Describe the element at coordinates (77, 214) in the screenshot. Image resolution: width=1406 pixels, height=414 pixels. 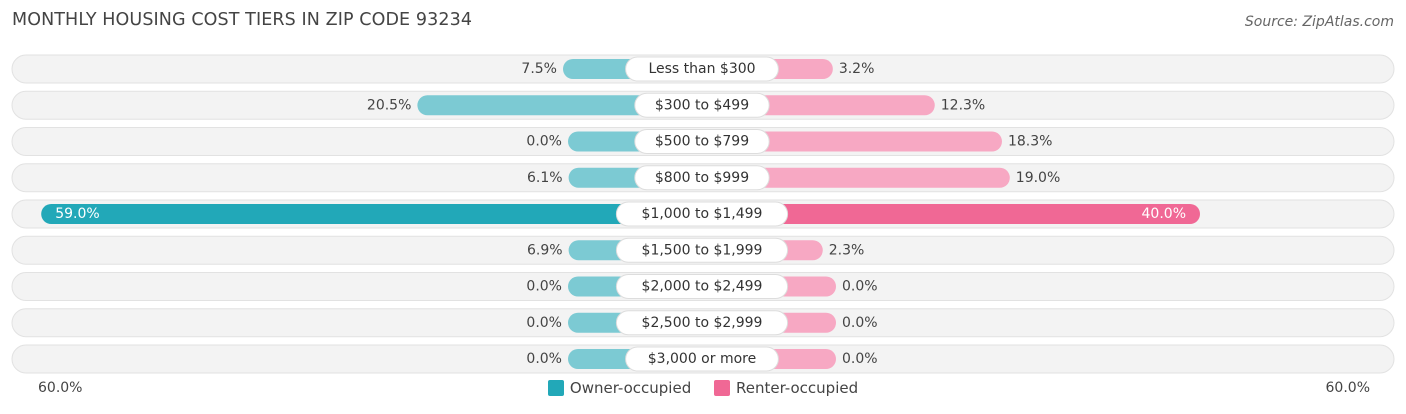
I see `owner-value-label: 59.0%` at that location.